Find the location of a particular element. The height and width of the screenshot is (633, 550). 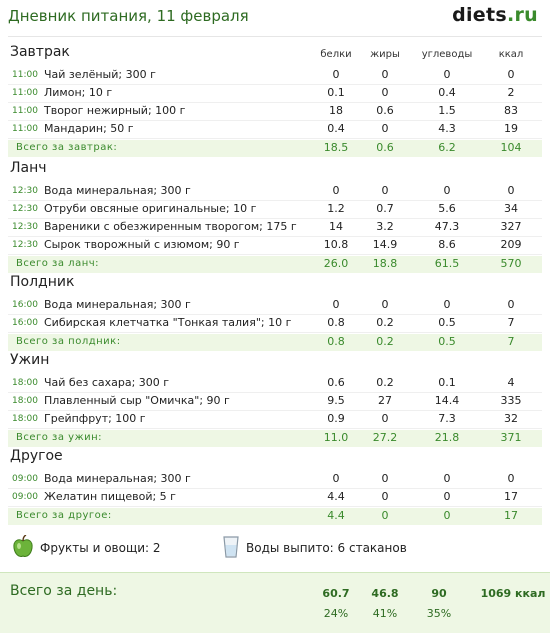

food-row: 11:00 Чай зелёный; 300 г 0 0 0 0 is located at coordinates (275, 75).